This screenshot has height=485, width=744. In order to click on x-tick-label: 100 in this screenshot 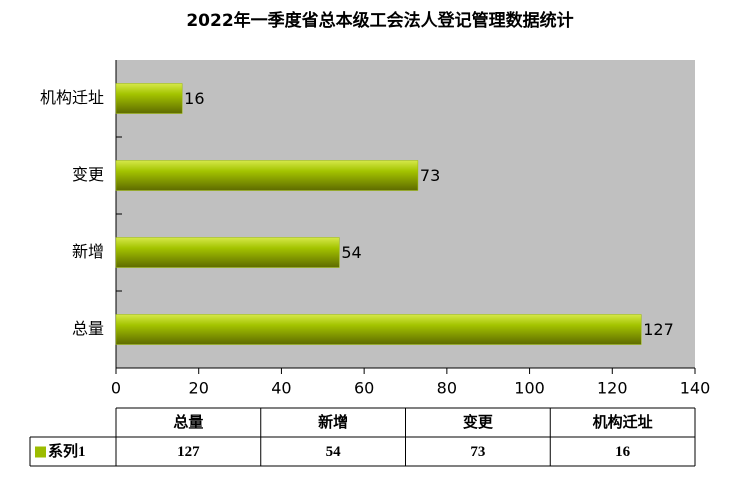, I will do `click(529, 388)`.